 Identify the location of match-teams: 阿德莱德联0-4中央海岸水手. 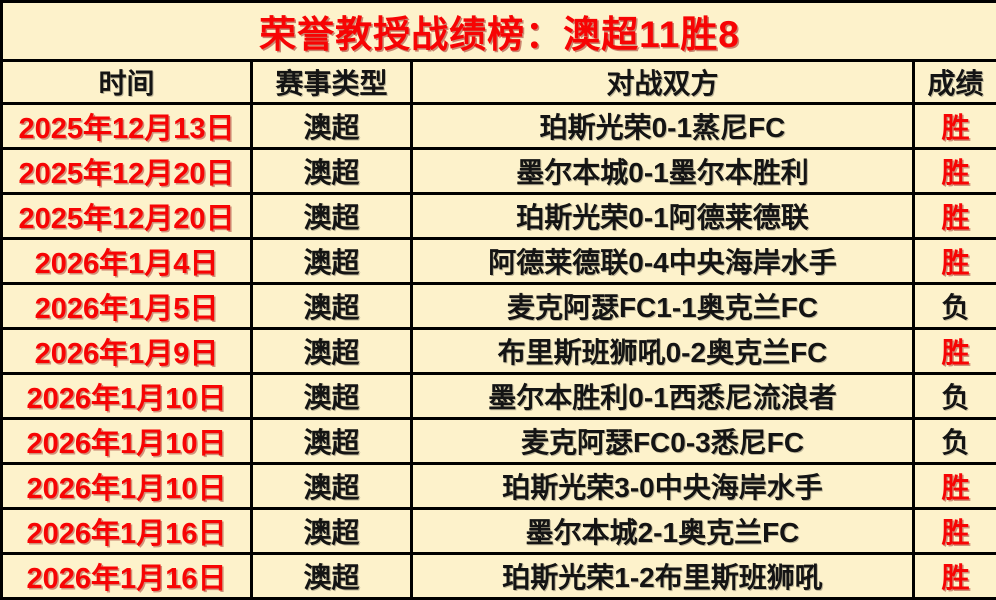
(663, 261).